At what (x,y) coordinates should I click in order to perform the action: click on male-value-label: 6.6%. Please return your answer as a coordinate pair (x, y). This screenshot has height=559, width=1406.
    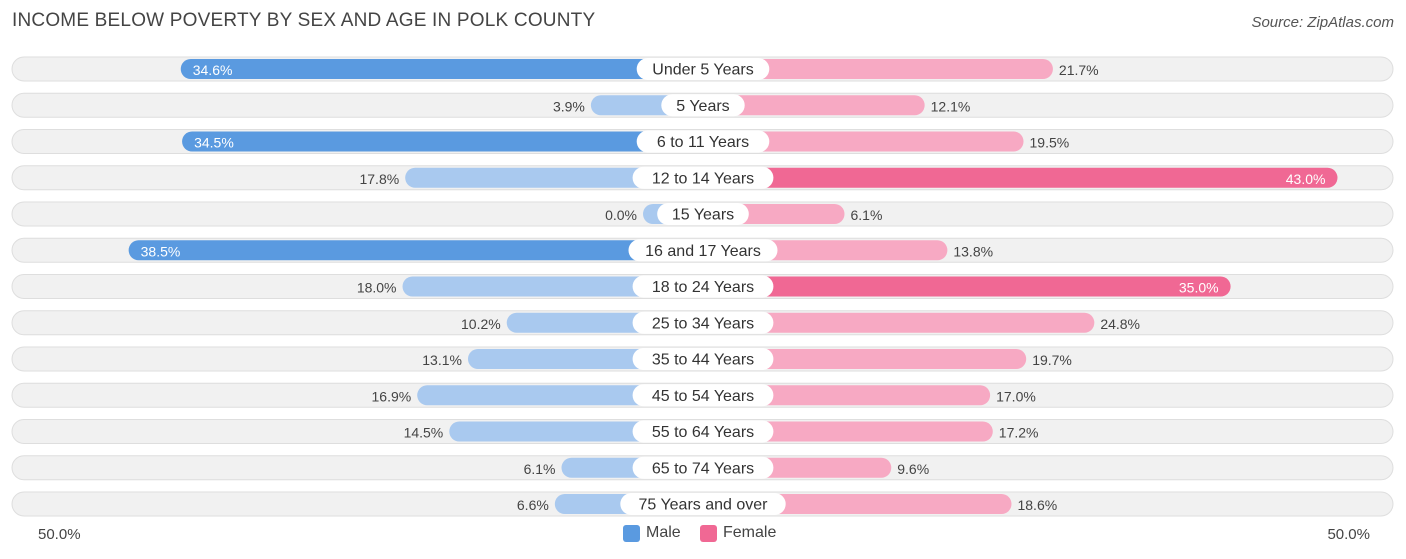
    Looking at the image, I should click on (533, 505).